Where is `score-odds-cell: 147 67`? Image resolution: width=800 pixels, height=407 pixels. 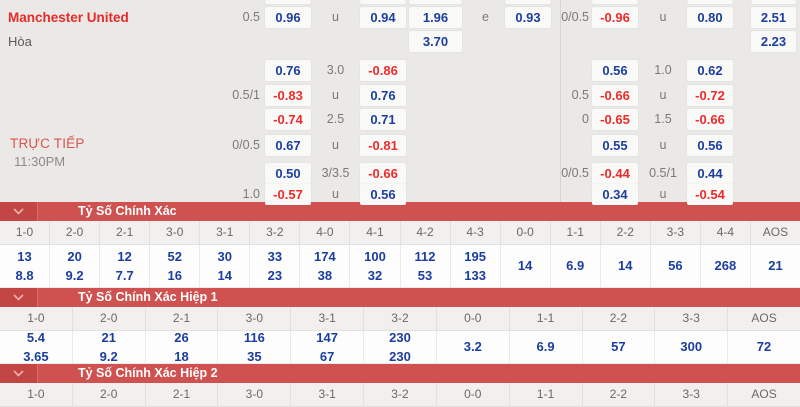 score-odds-cell: 147 67 is located at coordinates (328, 346).